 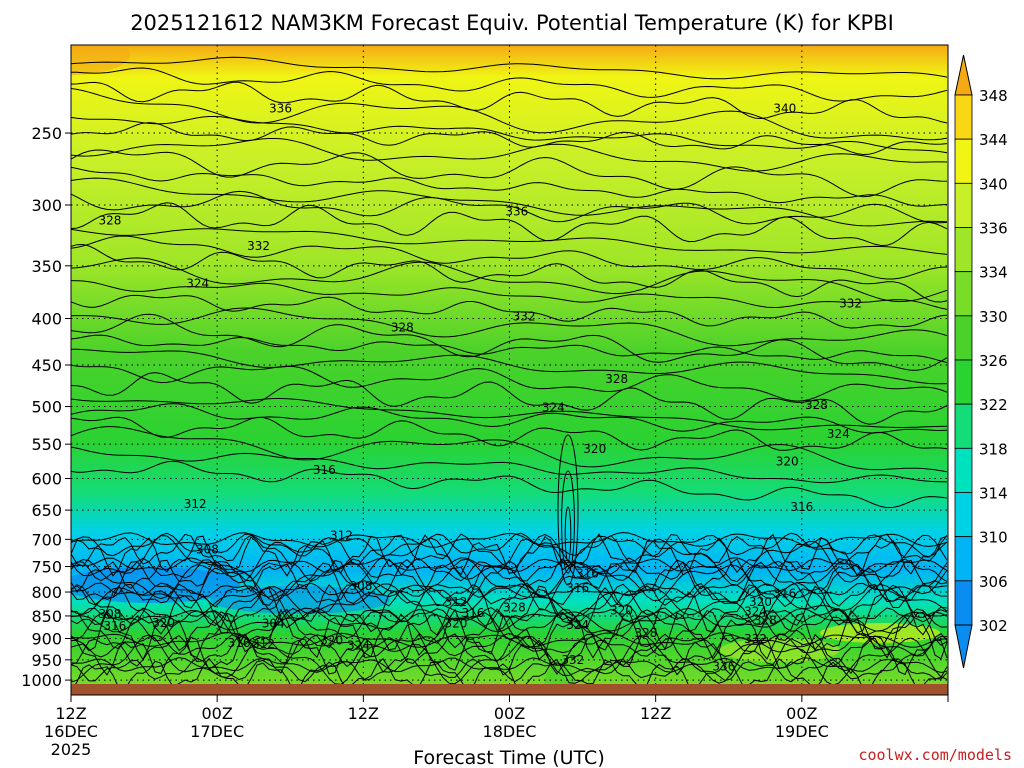 What do you see at coordinates (46, 616) in the screenshot?
I see `y-tick-label: 850` at bounding box center [46, 616].